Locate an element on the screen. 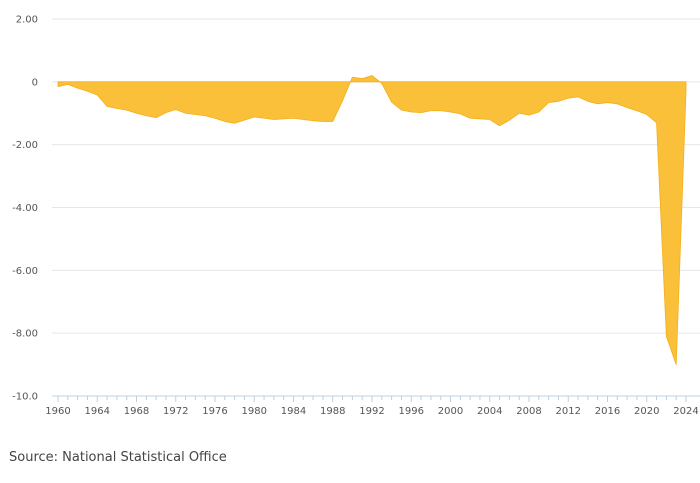  x-tick-label: 1972 is located at coordinates (175, 411).